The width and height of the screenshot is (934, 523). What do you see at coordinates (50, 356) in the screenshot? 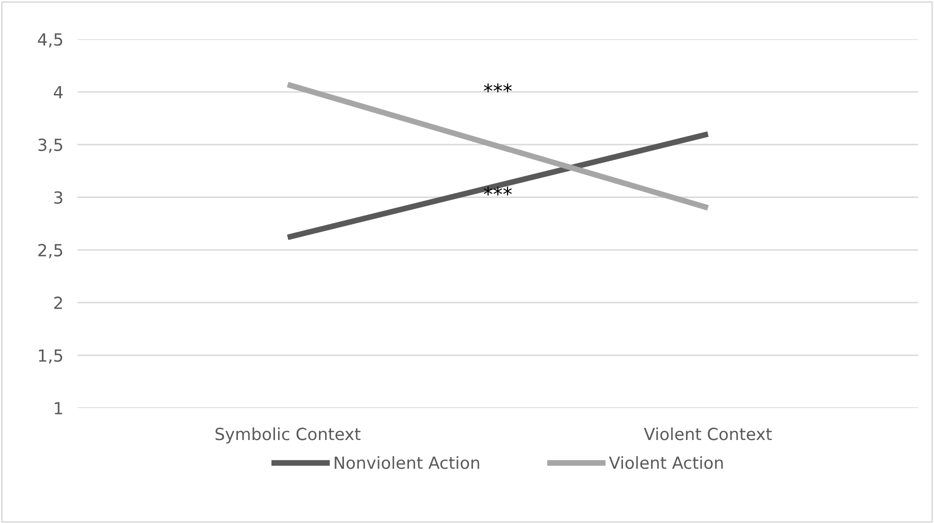
I see `y-tick-label: 1,5` at bounding box center [50, 356].